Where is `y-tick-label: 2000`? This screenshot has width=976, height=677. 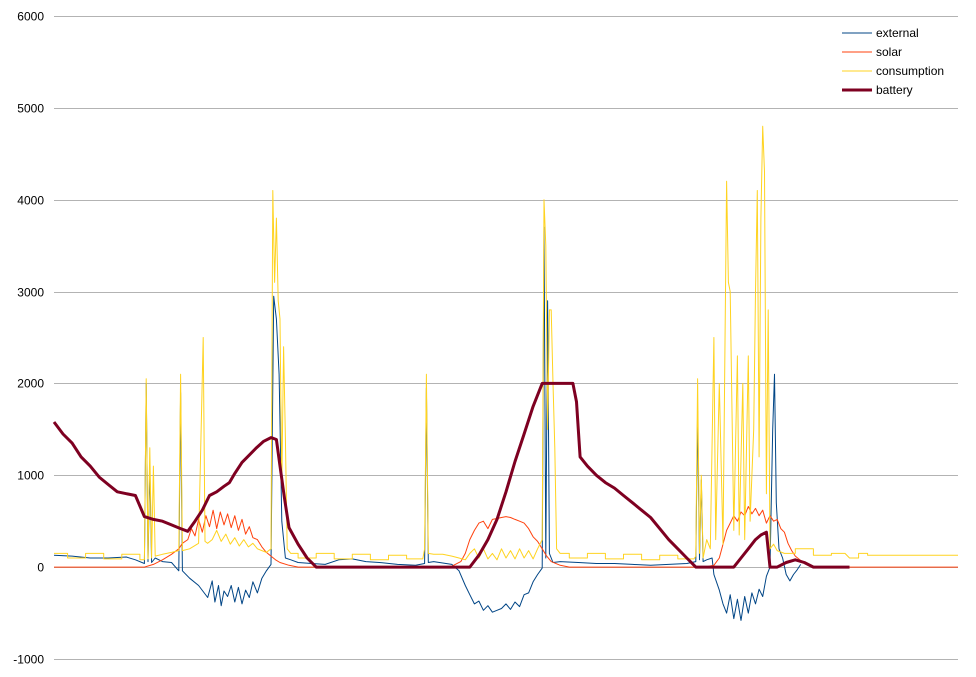 y-tick-label: 2000 is located at coordinates (30, 384).